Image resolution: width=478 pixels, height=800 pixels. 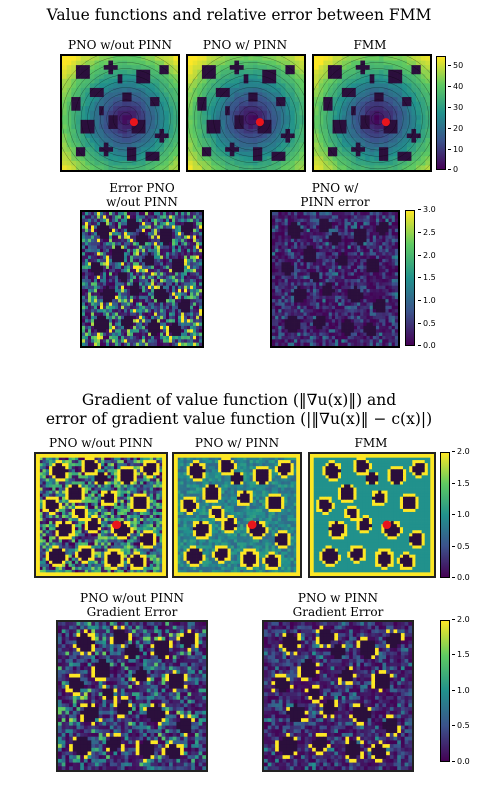 I want to click on value-colorbar-tick: 50, so click(x=455, y=65).